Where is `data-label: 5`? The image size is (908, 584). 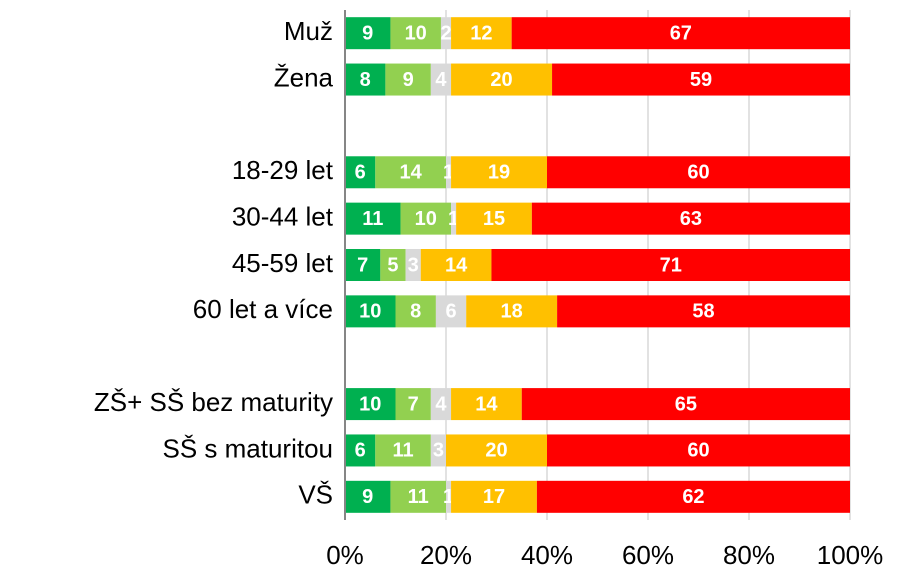
data-label: 5 is located at coordinates (392, 265).